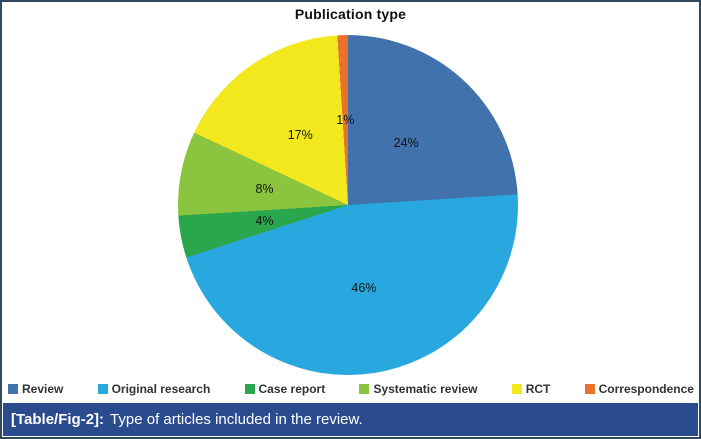 This screenshot has height=439, width=701. Describe the element at coordinates (161, 388) in the screenshot. I see `legend-label: Original research` at that location.